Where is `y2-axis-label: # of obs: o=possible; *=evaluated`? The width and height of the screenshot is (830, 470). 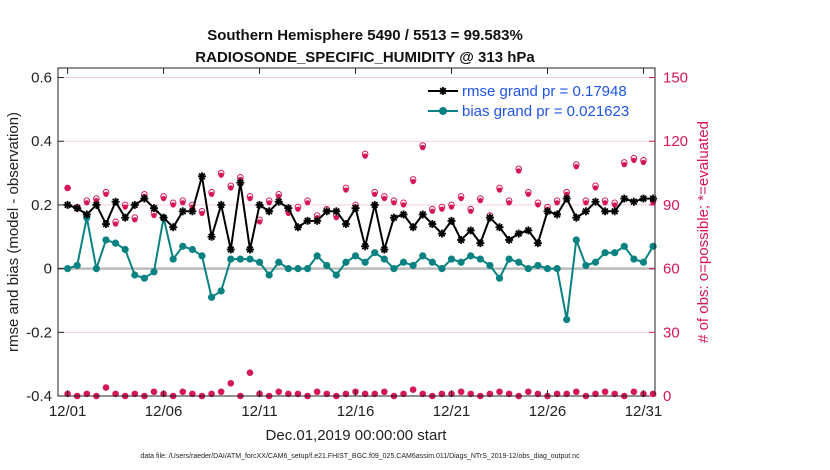
y2-axis-label: # of obs: o=possible; *=evaluated is located at coordinates (703, 232).